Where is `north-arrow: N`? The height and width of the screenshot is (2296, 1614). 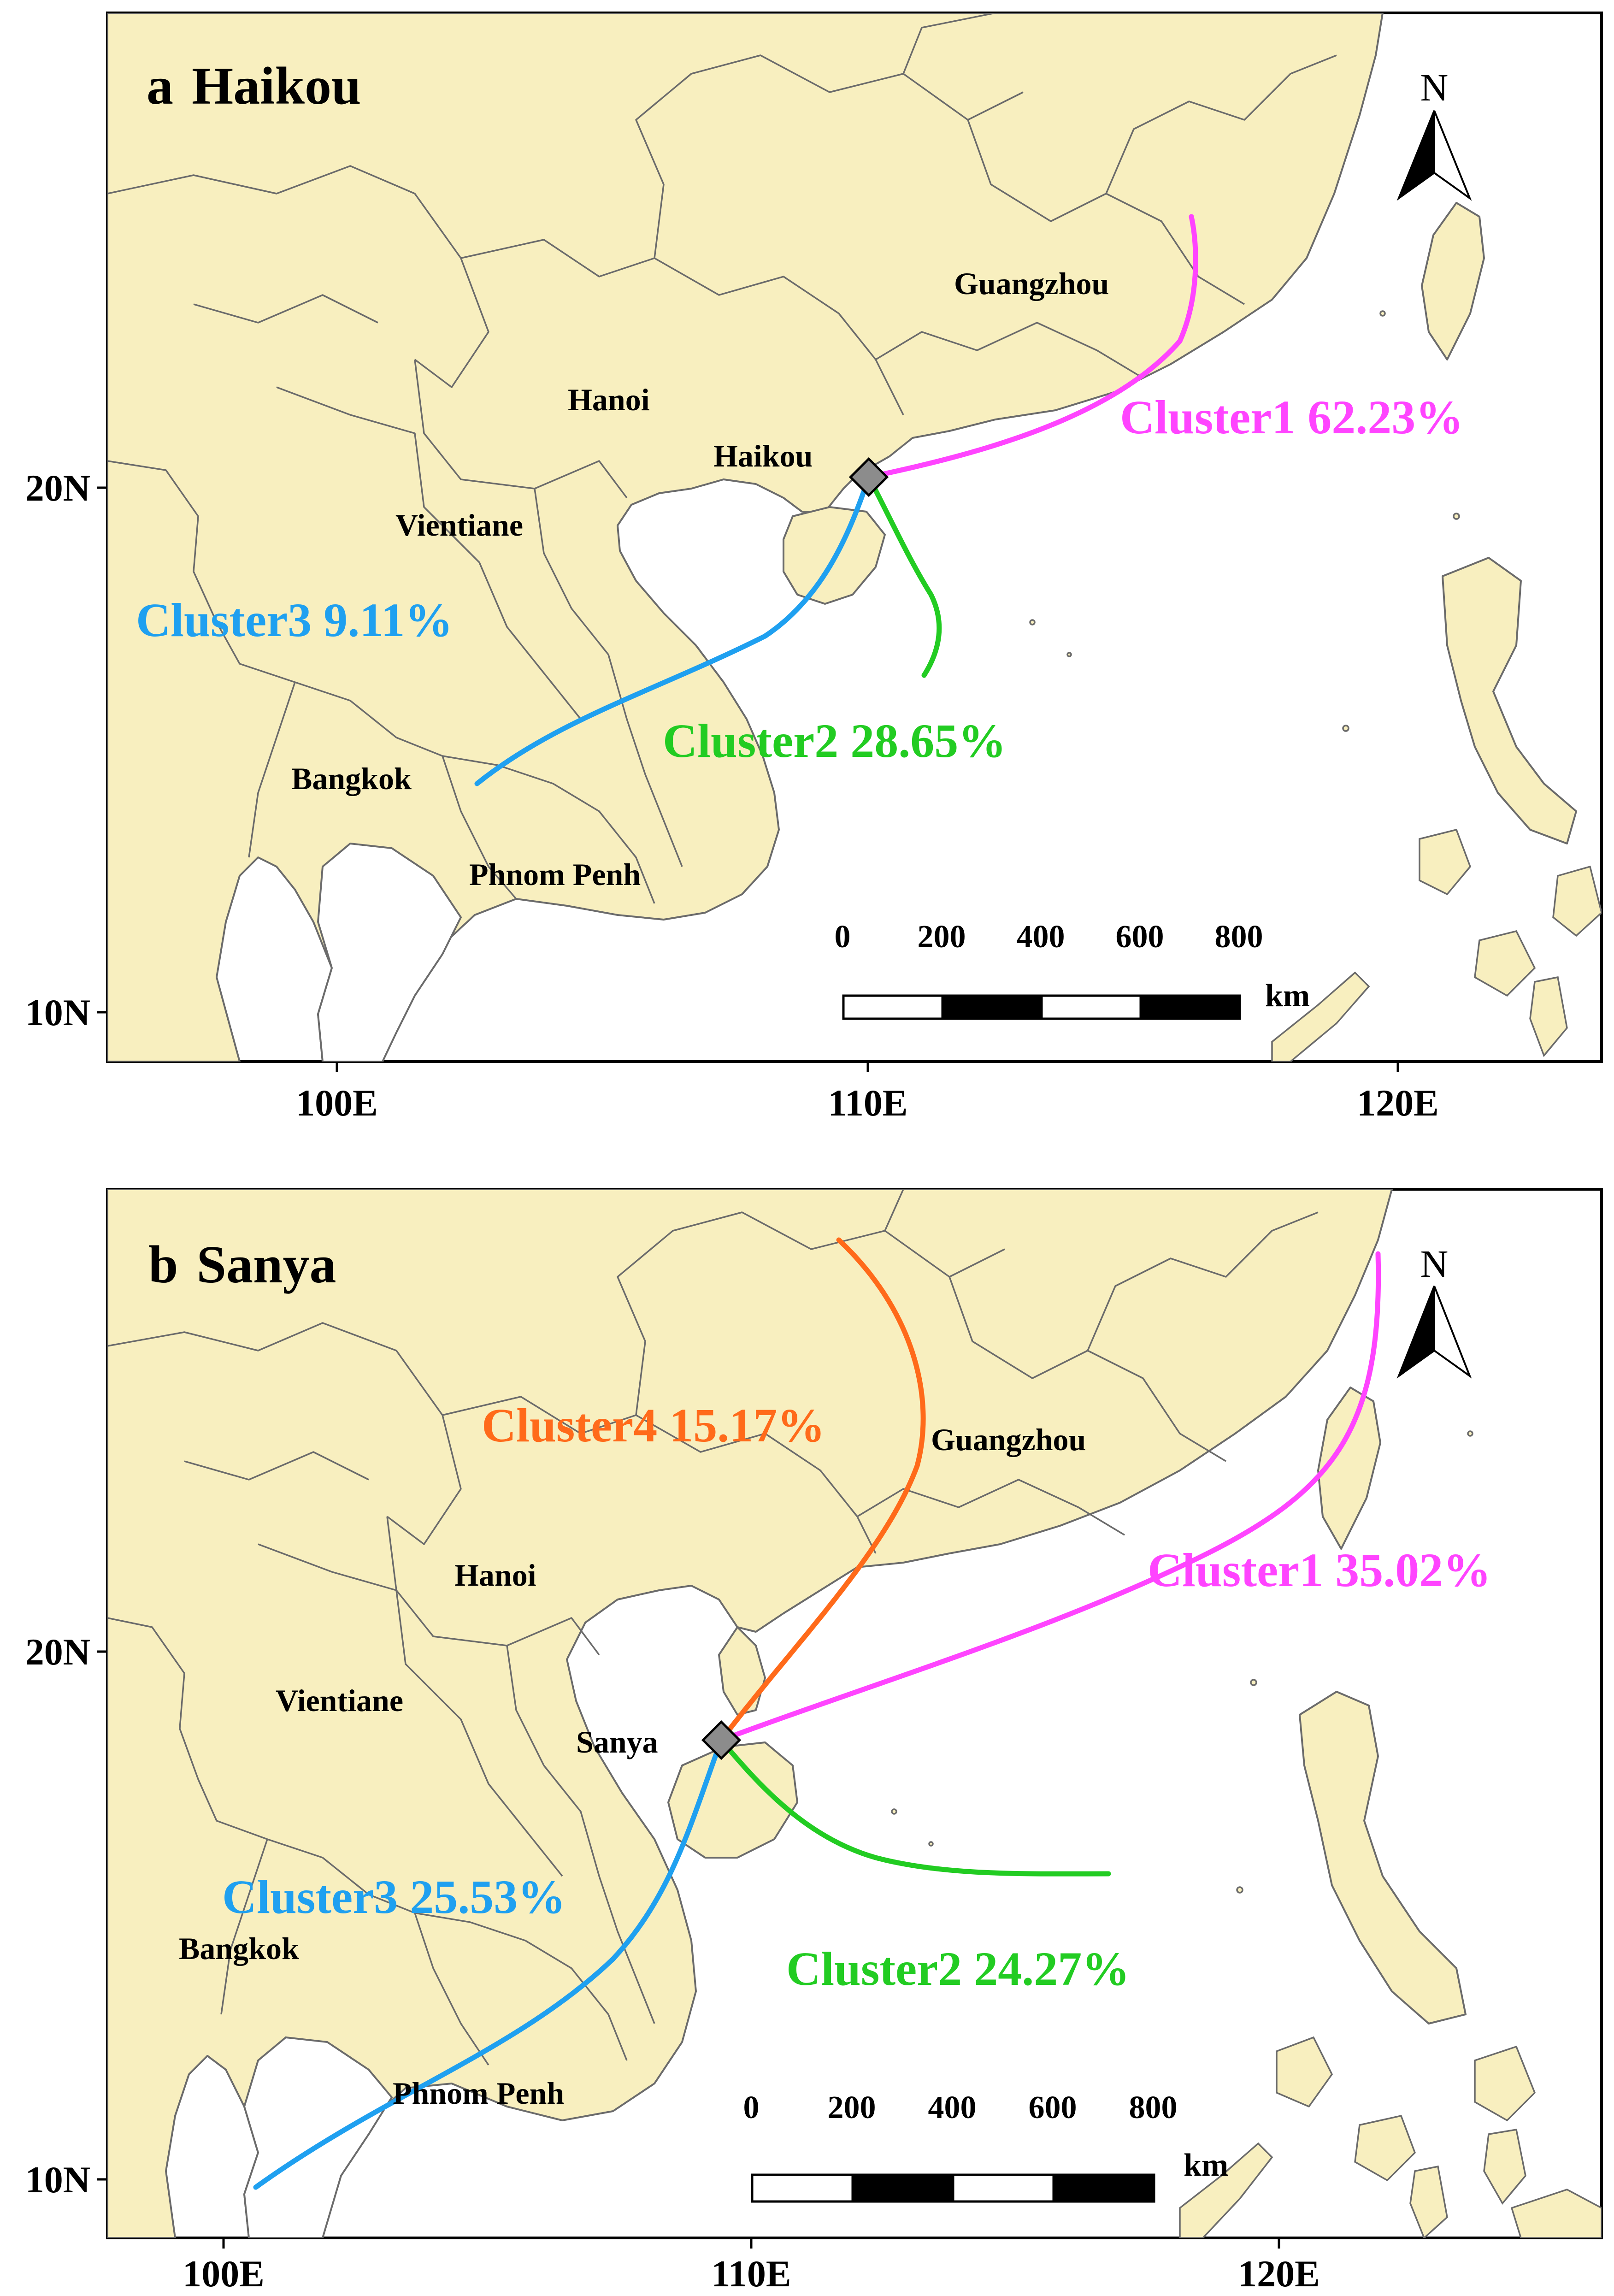 north-arrow: N is located at coordinates (1434, 133).